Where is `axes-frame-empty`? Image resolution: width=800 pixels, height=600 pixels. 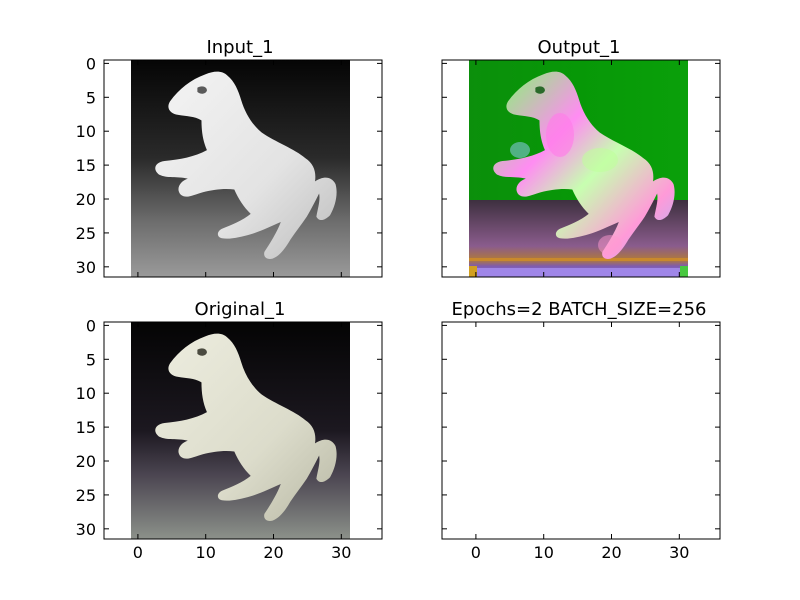 axes-frame-empty is located at coordinates (581, 430).